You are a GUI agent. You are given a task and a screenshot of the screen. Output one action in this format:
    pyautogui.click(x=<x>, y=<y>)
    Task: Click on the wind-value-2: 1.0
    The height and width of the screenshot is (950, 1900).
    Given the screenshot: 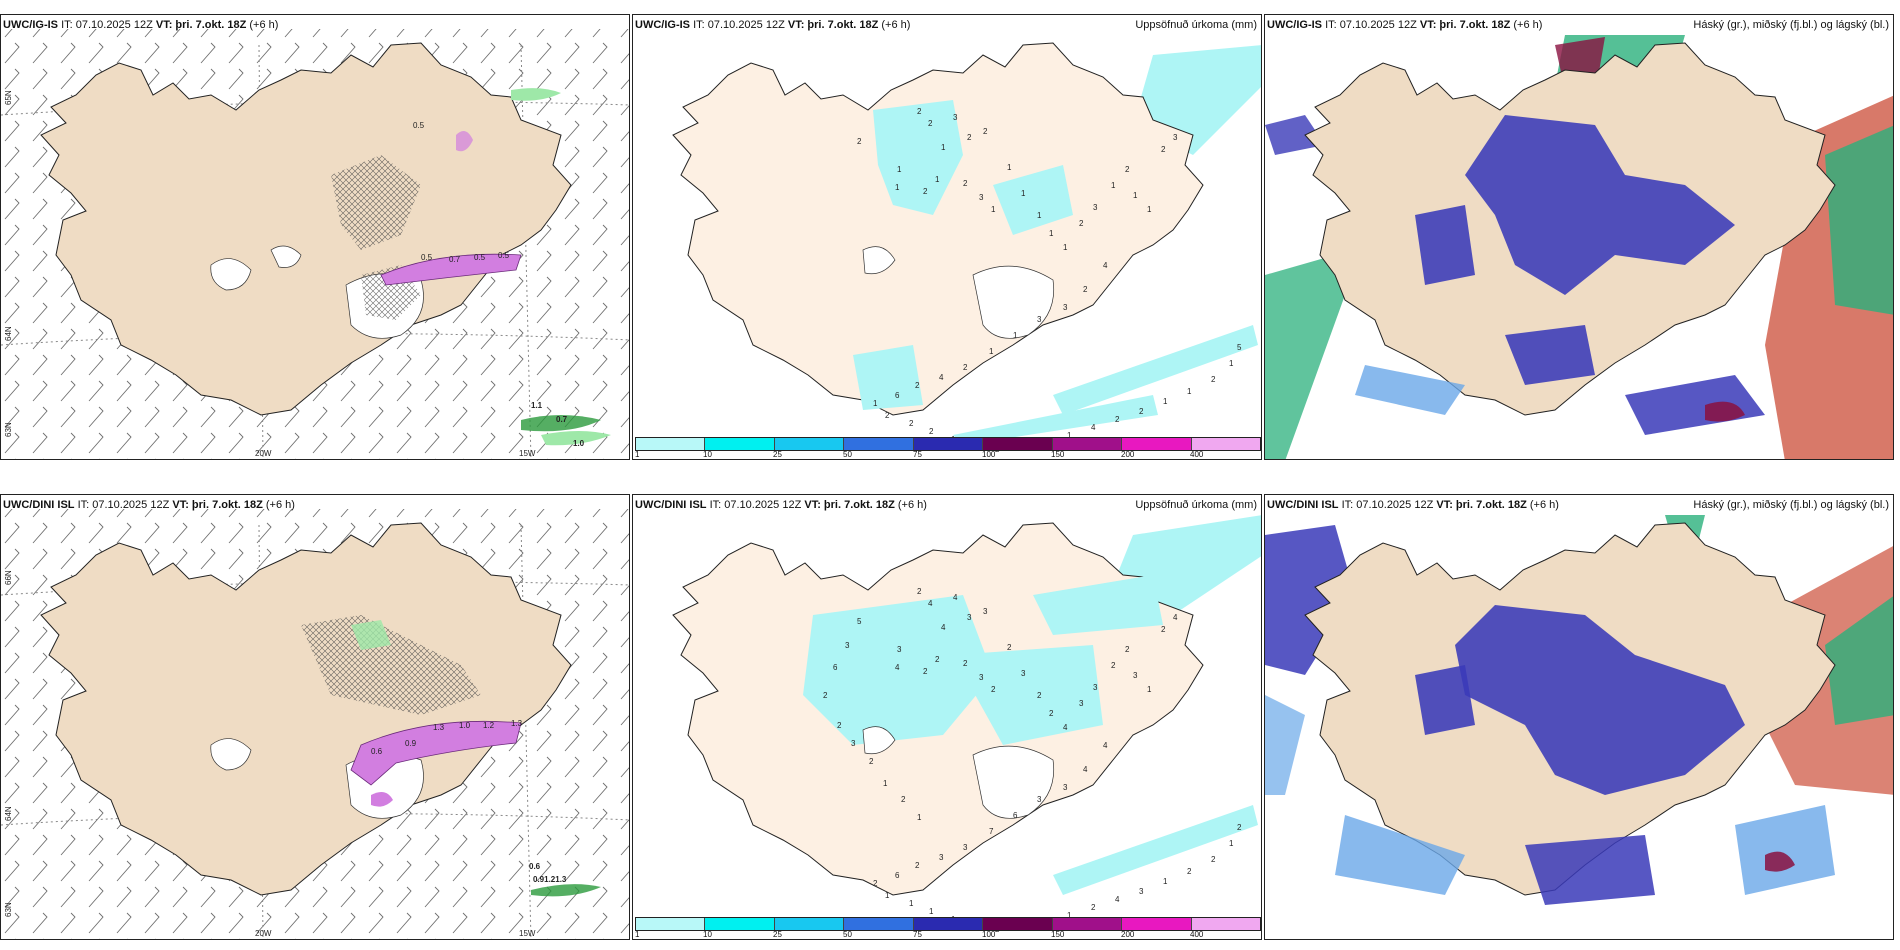 What is the action you would take?
    pyautogui.click(x=465, y=725)
    